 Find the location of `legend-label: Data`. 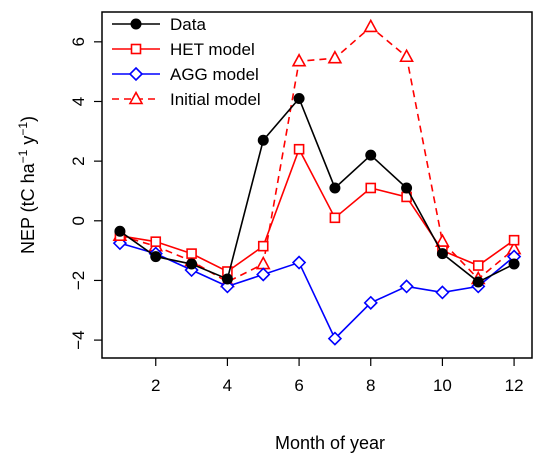

legend-label: Data is located at coordinates (188, 24).